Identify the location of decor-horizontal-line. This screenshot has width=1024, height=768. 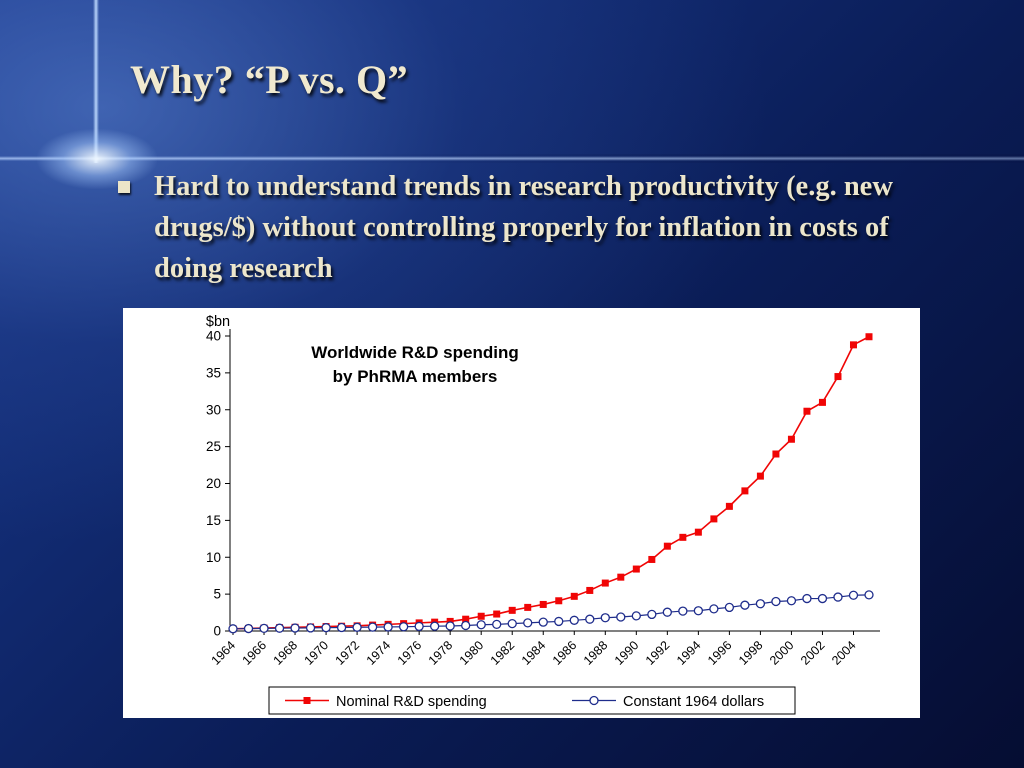
(512, 158).